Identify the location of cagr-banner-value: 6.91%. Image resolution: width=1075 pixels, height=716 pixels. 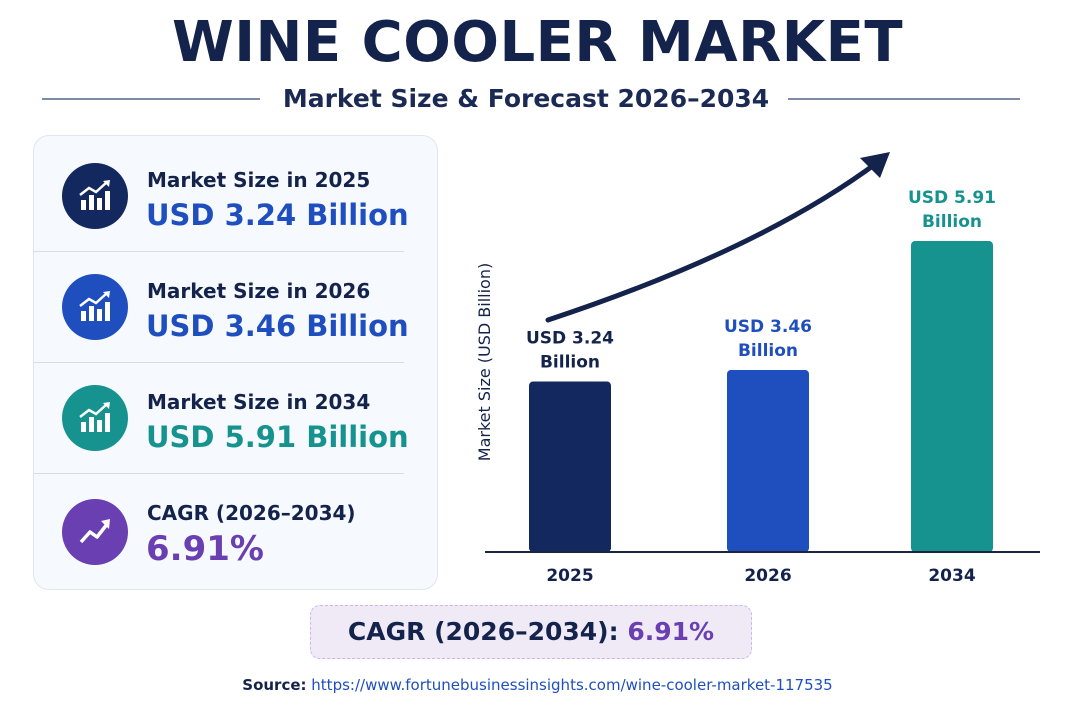
(671, 631).